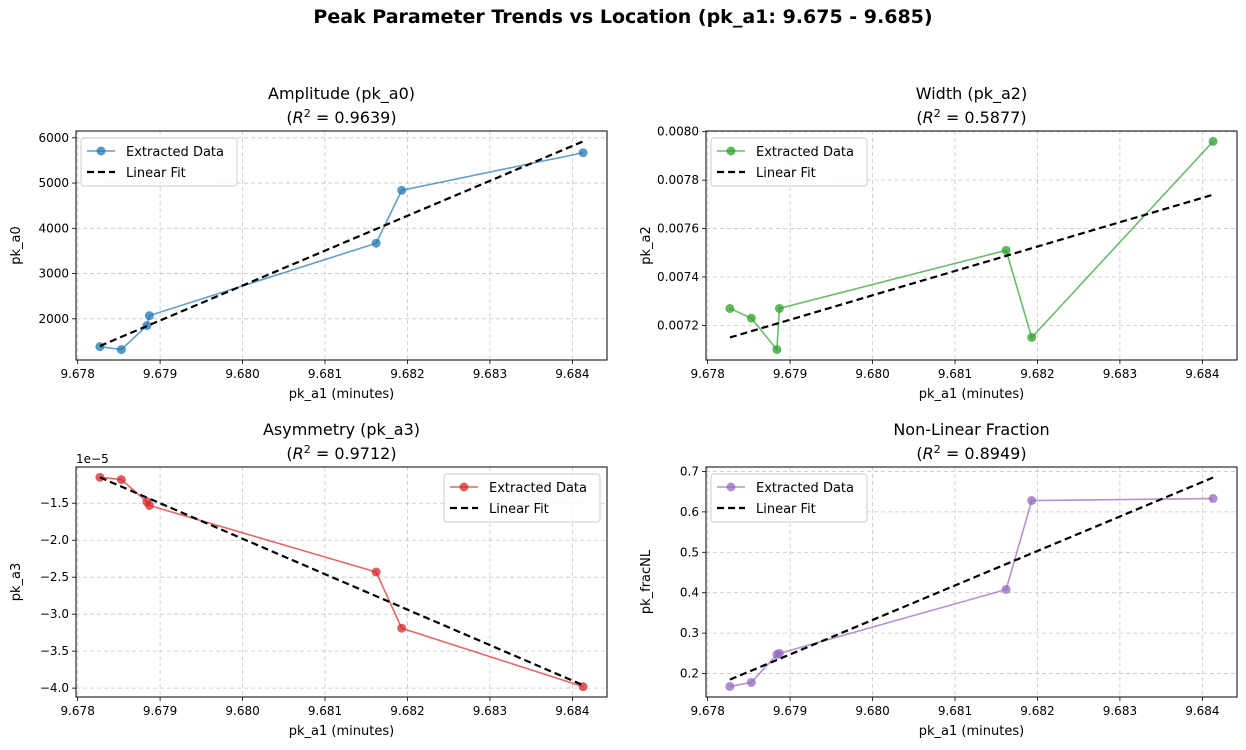 This screenshot has width=1246, height=750. Describe the element at coordinates (341, 94) in the screenshot. I see `subplot-title: Amplitude (pk_a0)` at that location.